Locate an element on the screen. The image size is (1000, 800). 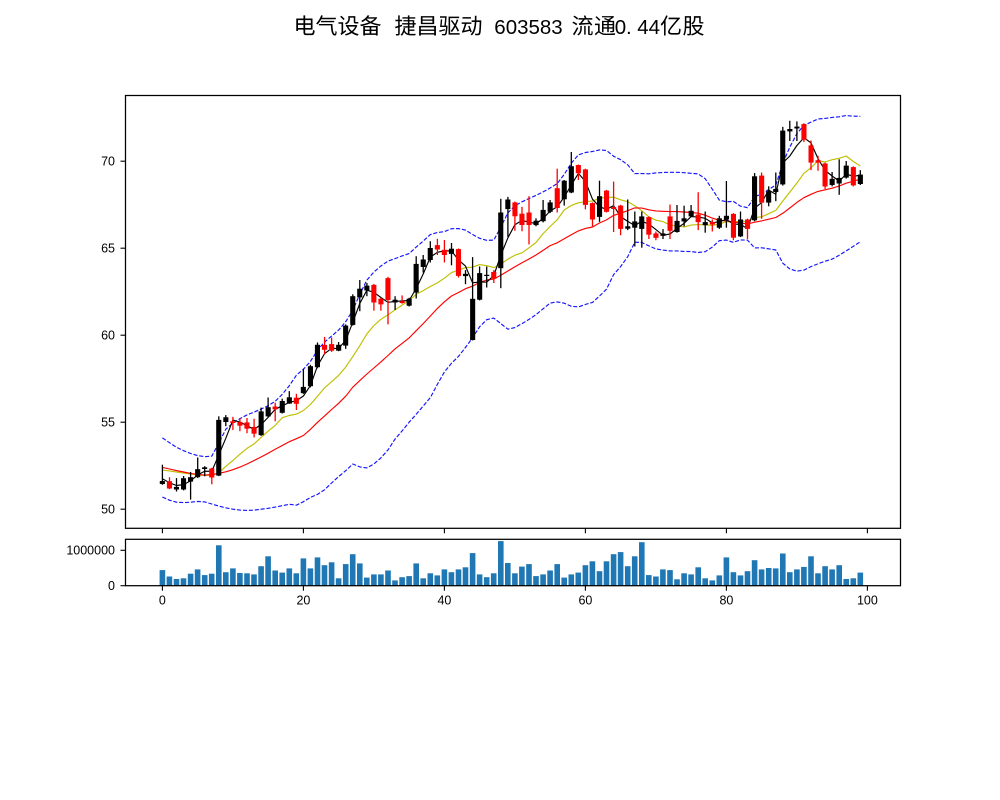
svg-text: 65 is located at coordinates (108, 248).